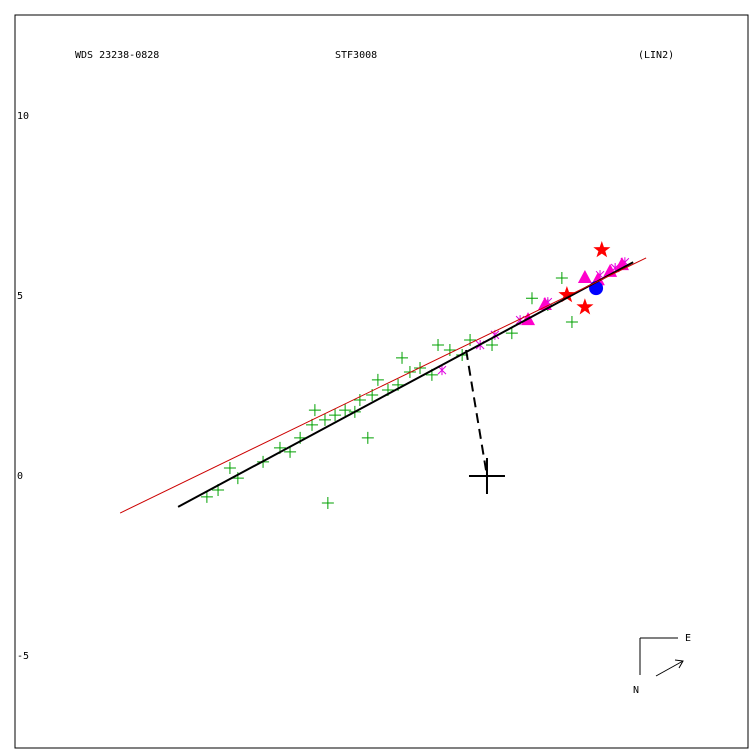  Describe the element at coordinates (688, 638) in the screenshot. I see `compass-e: E` at that location.